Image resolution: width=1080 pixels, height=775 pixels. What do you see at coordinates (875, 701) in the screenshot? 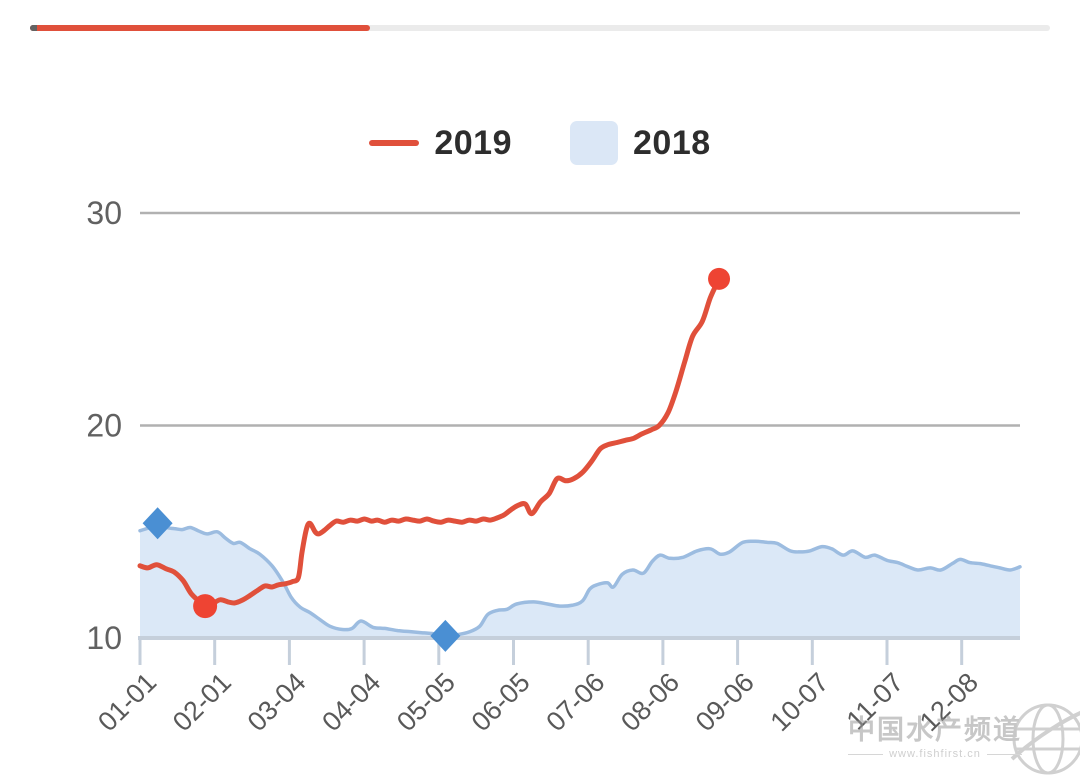
I see `x-axis-label-11-07: 11-07` at bounding box center [875, 701].